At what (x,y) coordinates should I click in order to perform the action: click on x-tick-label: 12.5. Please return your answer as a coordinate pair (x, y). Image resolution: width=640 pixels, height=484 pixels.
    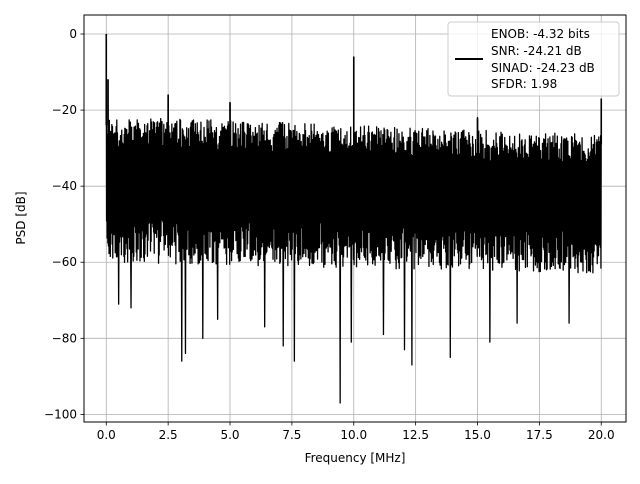
    Looking at the image, I should click on (415, 435).